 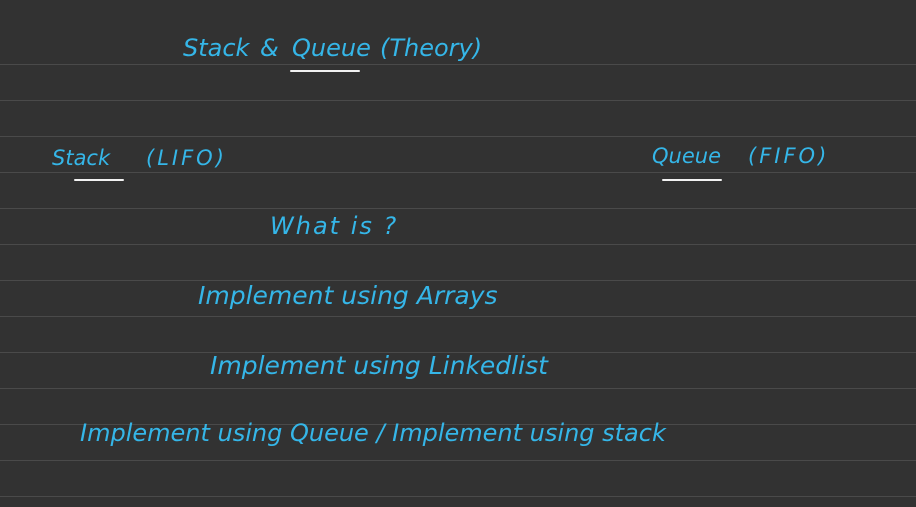 I want to click on queue-heading: Queue, so click(x=686, y=156).